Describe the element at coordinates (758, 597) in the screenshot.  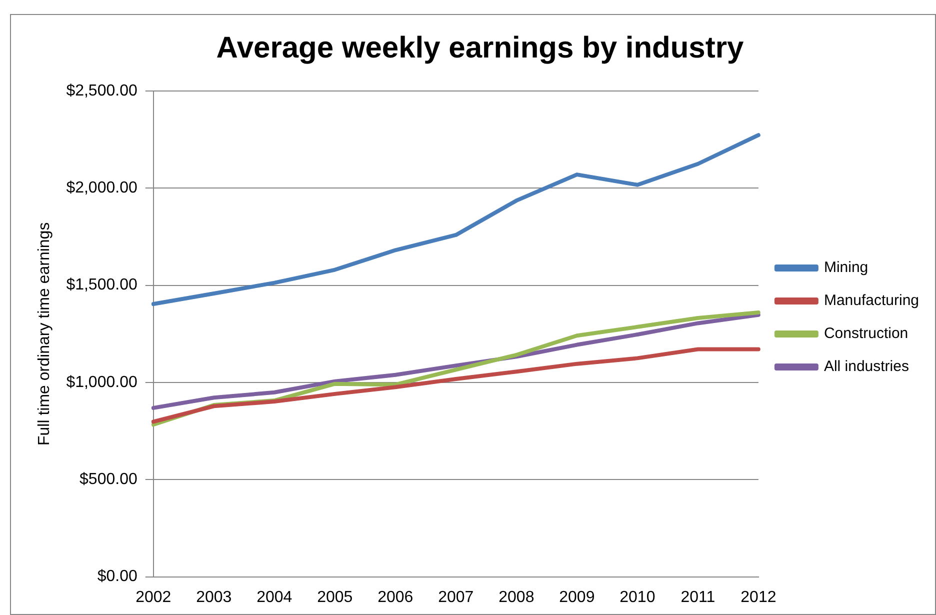
I see `x-tick-label: 2012` at that location.